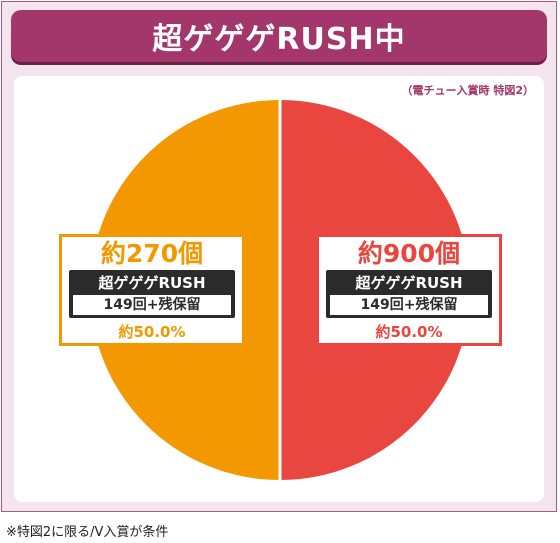 The width and height of the screenshot is (560, 543). What do you see at coordinates (87, 532) in the screenshot?
I see `footnote: ※特図2に限る/V入賞が条件` at bounding box center [87, 532].